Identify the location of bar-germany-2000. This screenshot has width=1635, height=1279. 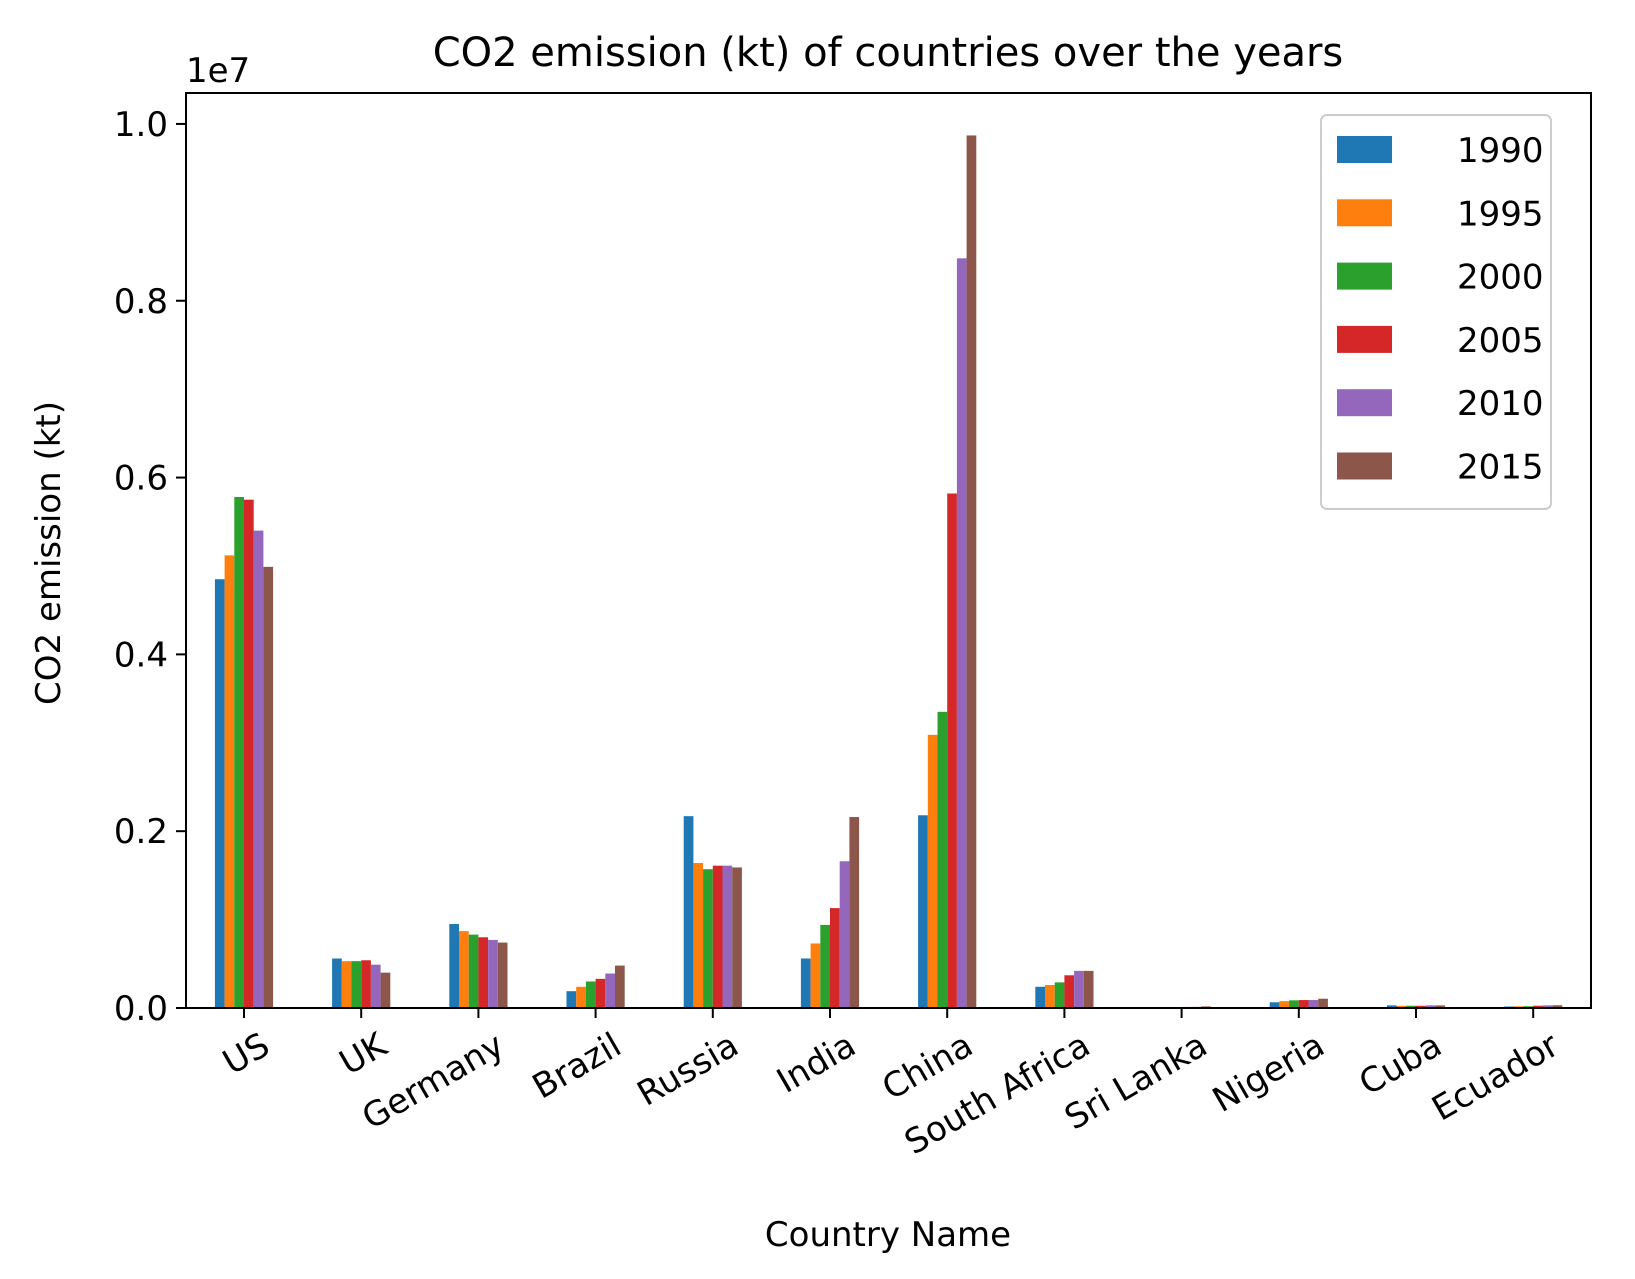
(473, 971).